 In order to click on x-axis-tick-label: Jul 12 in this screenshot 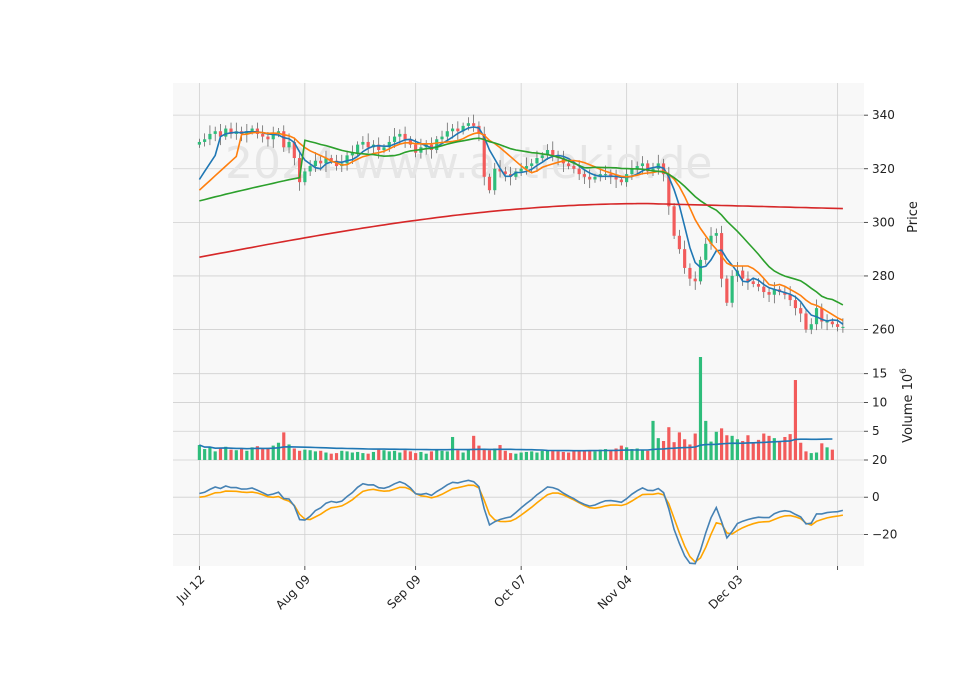, I will do `click(190, 589)`.